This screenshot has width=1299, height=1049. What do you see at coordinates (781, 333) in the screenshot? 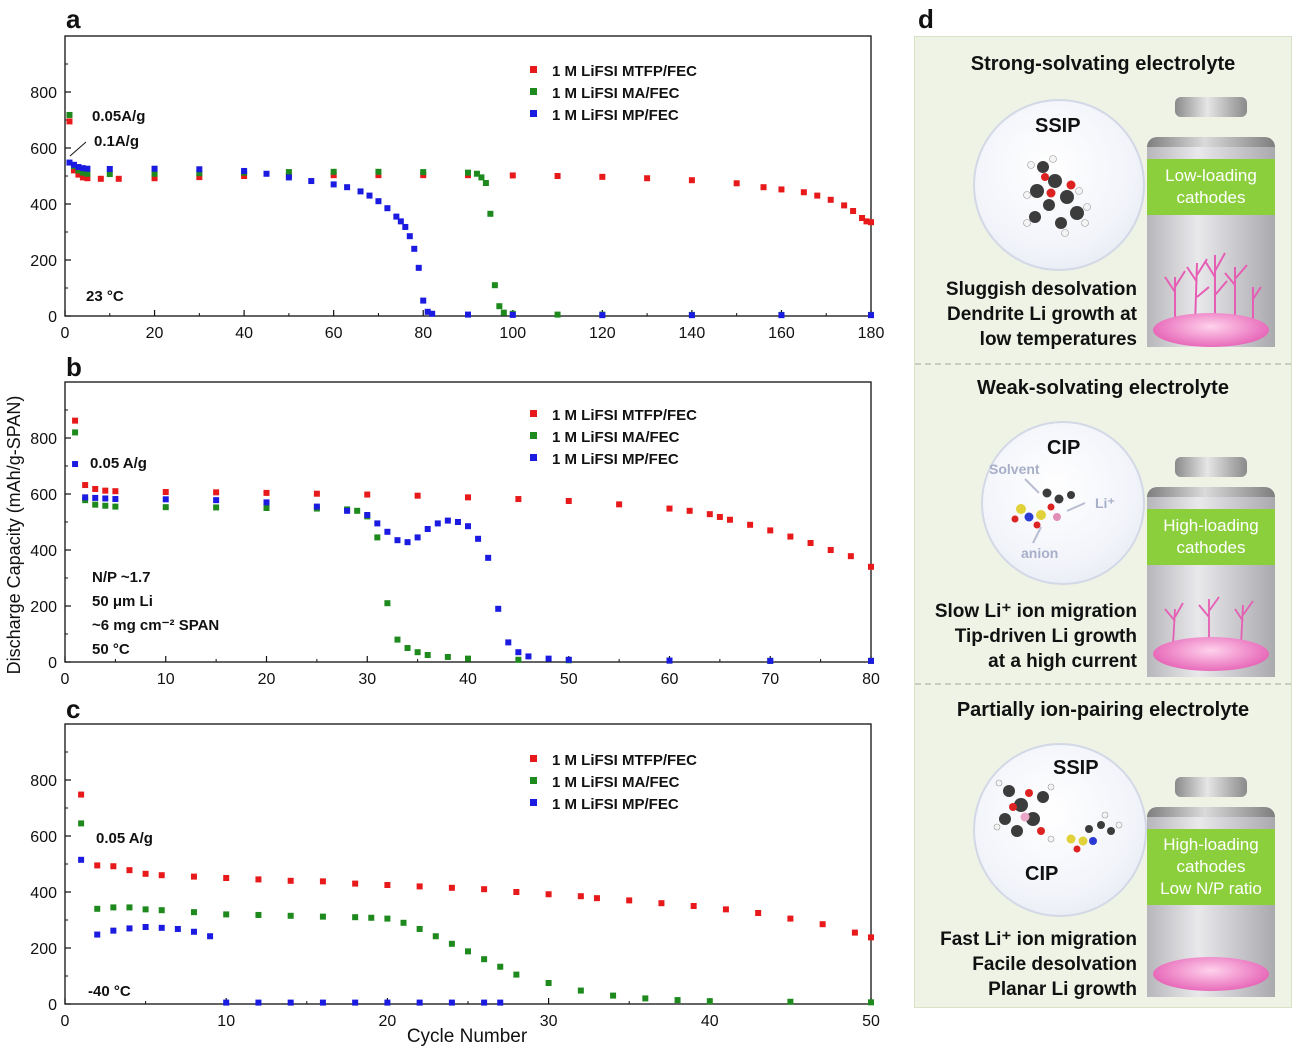
I see `x-tick-label: 160` at bounding box center [781, 333].